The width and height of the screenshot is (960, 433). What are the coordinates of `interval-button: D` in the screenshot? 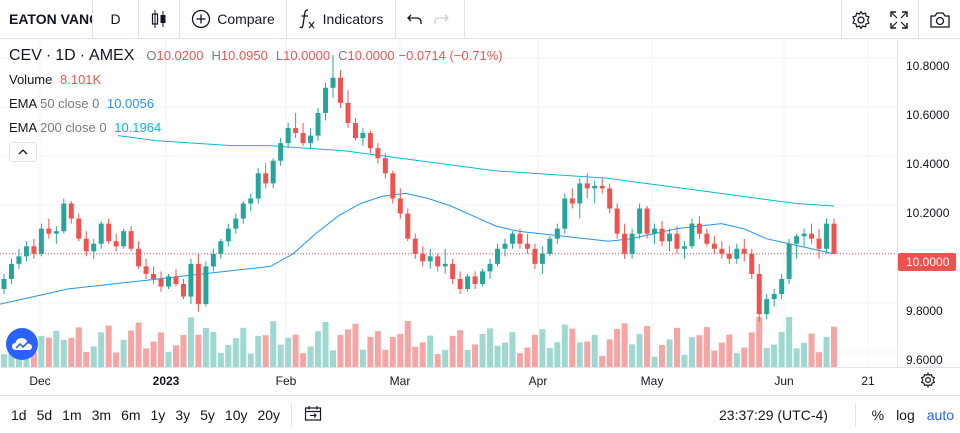 It's located at (115, 19).